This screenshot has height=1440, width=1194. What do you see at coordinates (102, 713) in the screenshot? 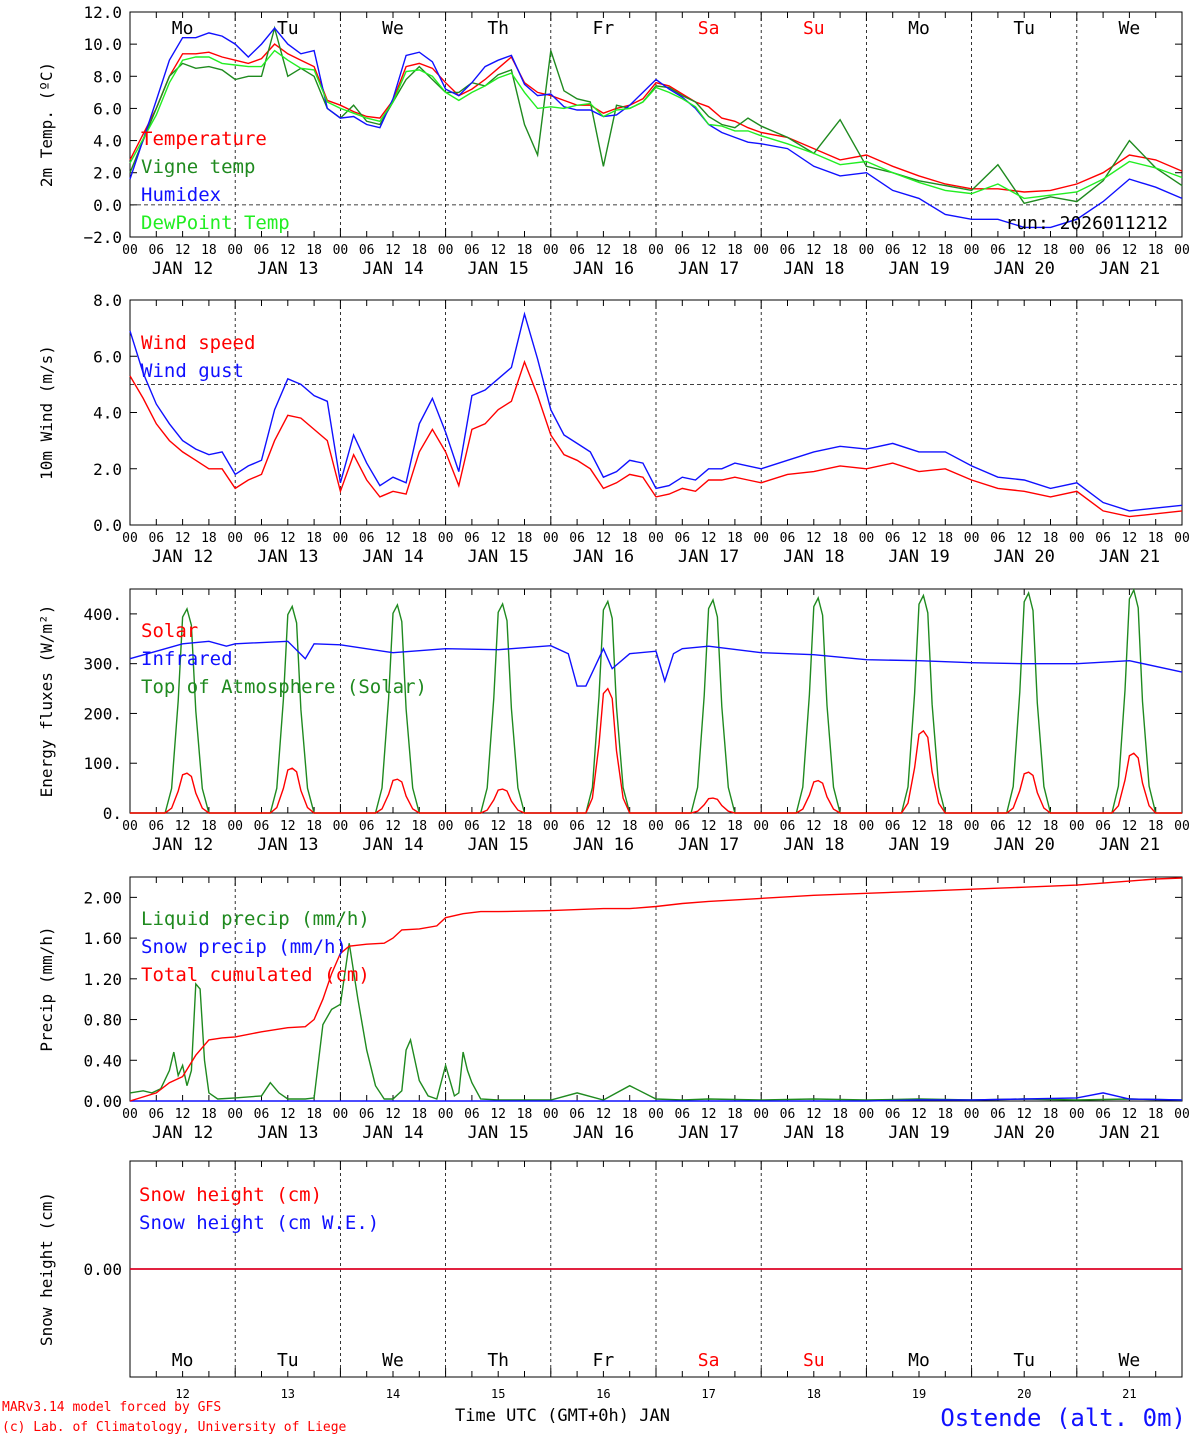
I see `y-tick-label: 200.` at bounding box center [102, 713].